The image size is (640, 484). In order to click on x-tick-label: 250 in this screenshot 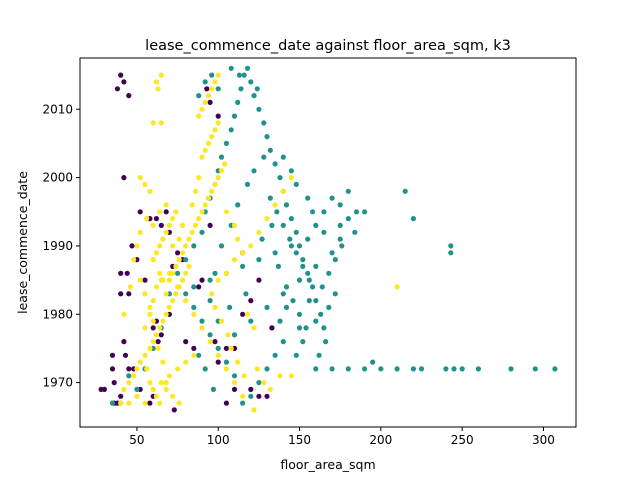, I will do `click(462, 440)`.